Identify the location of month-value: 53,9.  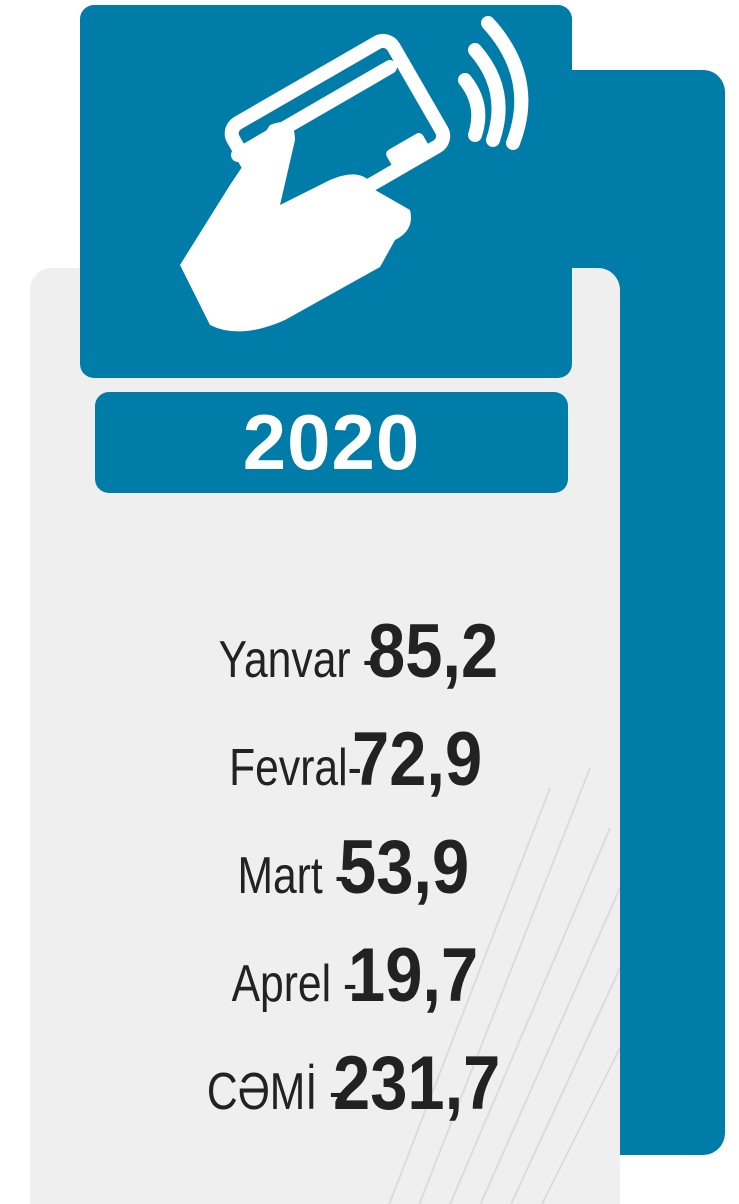
(404, 867).